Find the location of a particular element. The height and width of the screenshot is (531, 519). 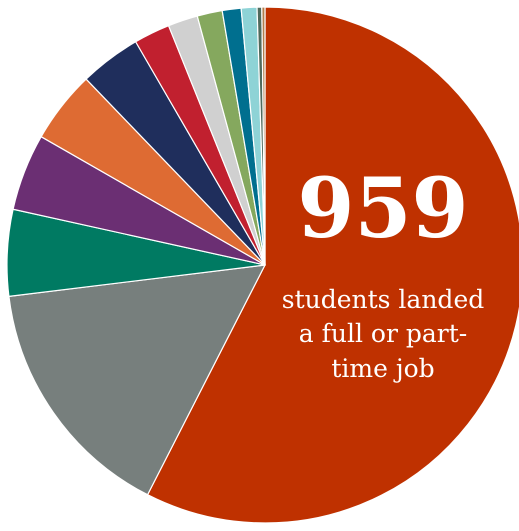

headline-line-3: time job is located at coordinates (382, 368).